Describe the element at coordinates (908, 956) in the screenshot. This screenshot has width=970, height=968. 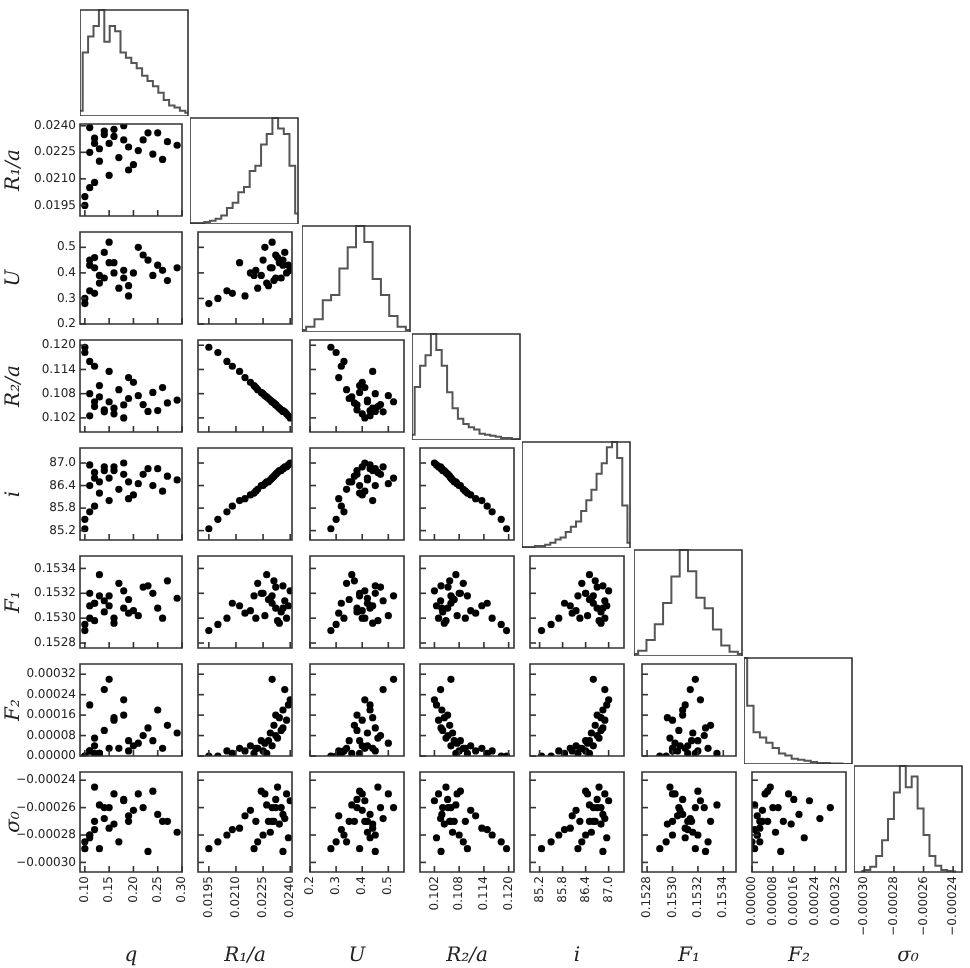
I see `x-axis-title: σ₀` at that location.